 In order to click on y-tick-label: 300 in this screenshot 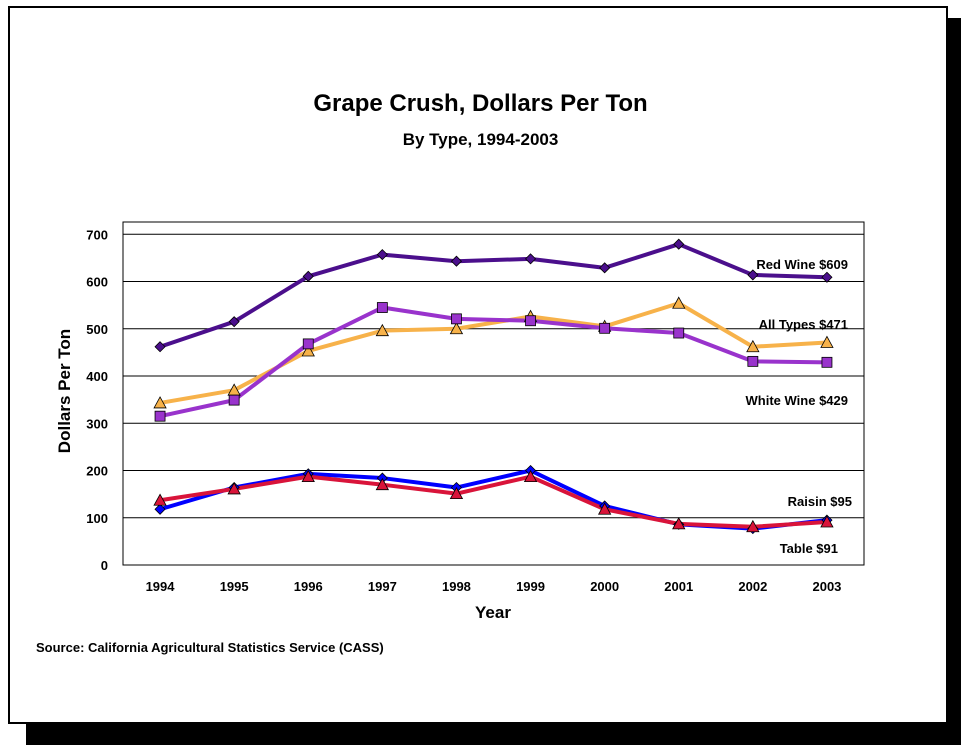, I will do `click(97, 423)`.